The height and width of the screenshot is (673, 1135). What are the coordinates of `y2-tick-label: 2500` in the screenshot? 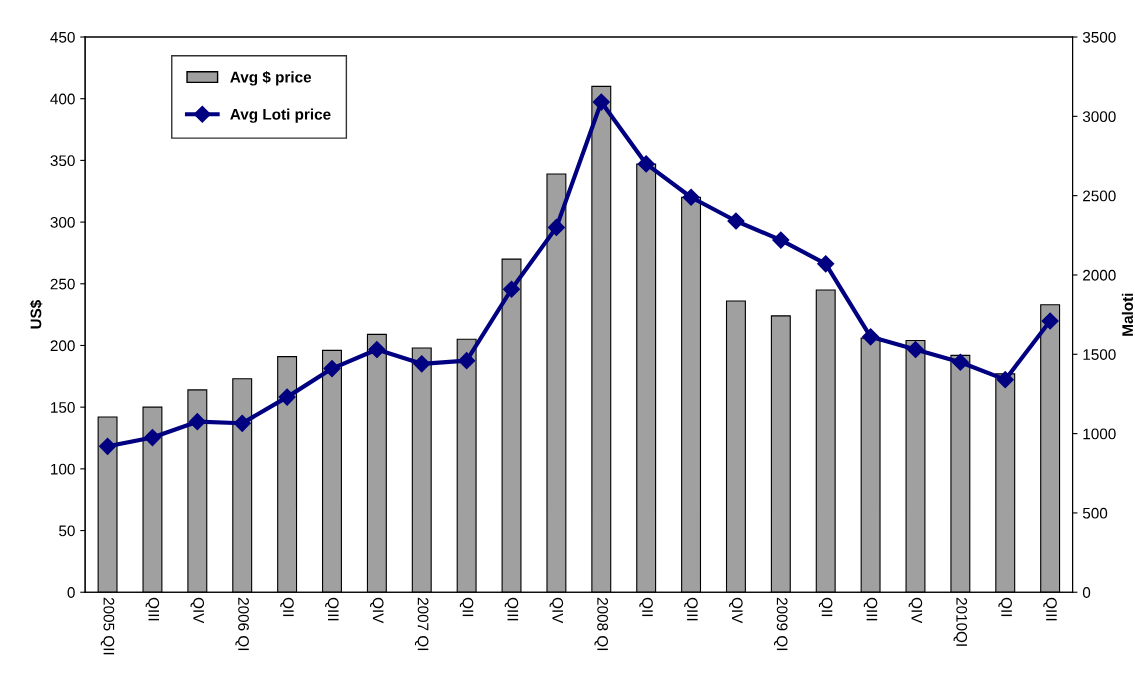 It's located at (1099, 196).